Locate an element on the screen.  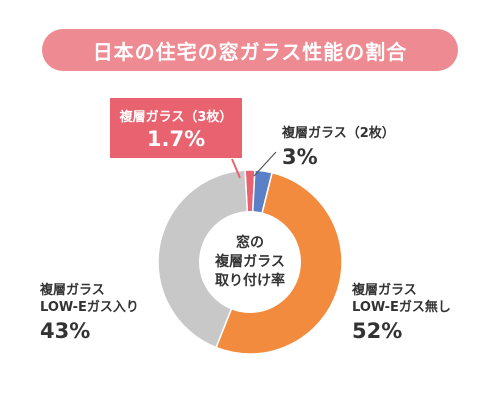
lowe-with-label-2: LOW-Eガス入り is located at coordinates (89, 307).